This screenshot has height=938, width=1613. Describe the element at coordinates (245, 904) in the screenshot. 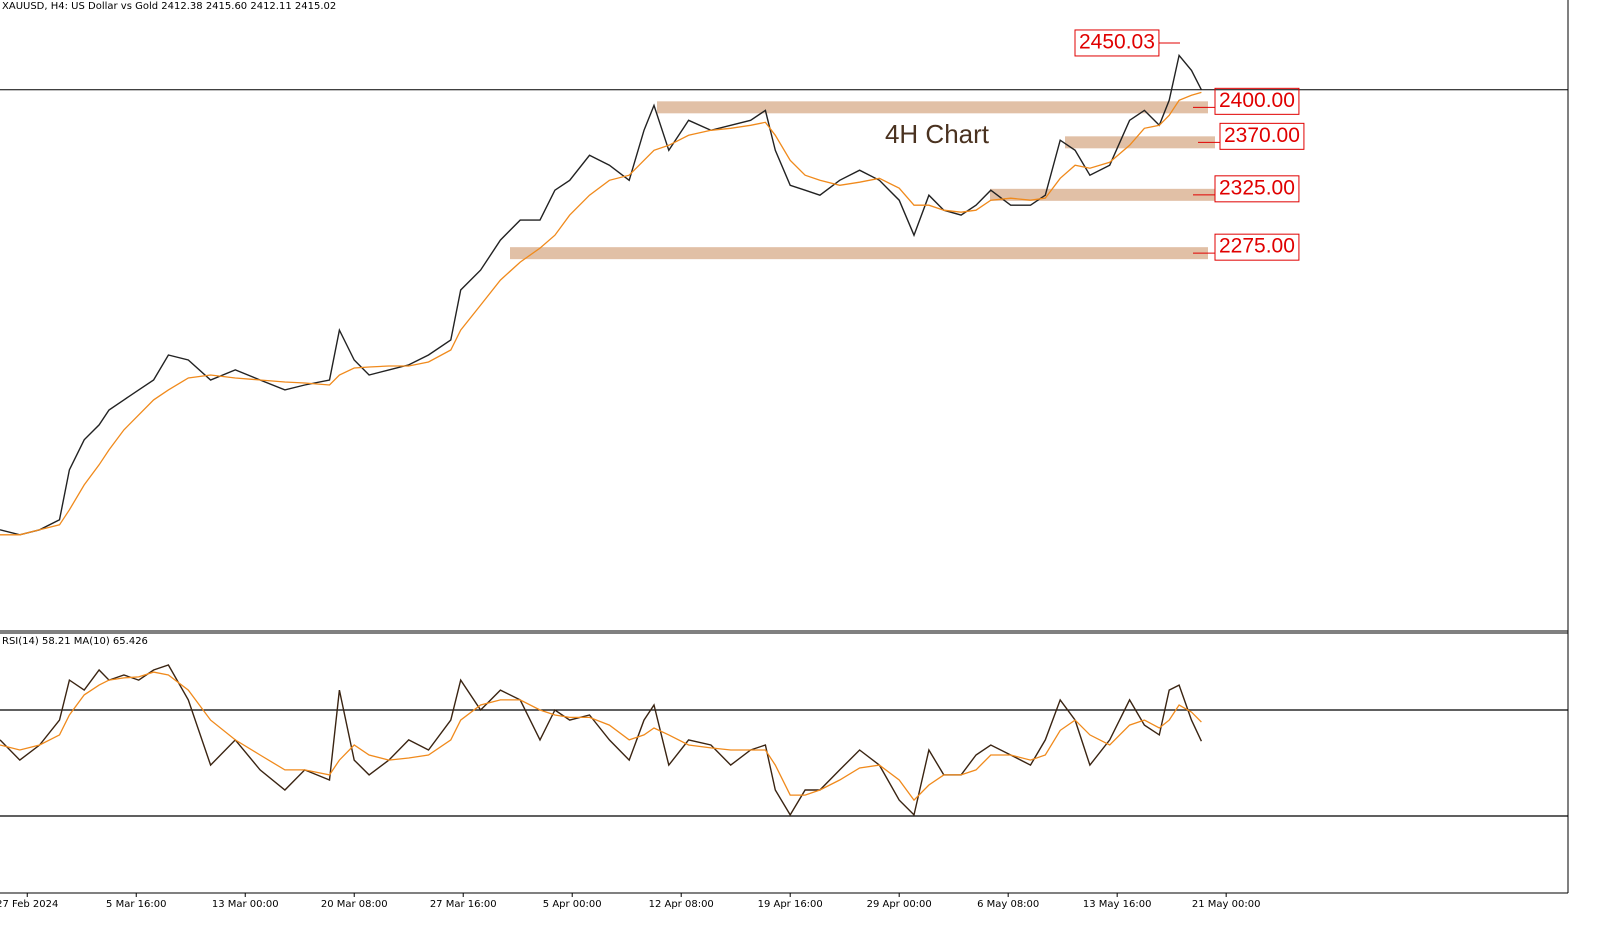

I see `x-tick-label: 13 Mar 00:00` at that location.